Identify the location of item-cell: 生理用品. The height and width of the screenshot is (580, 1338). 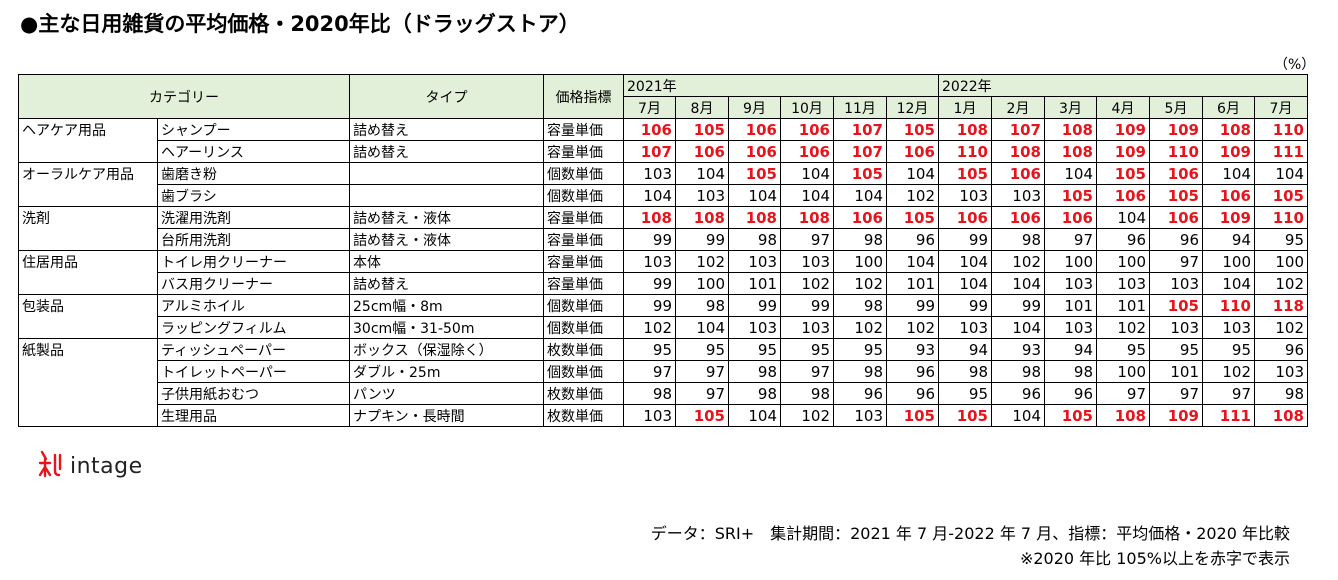
(253, 415).